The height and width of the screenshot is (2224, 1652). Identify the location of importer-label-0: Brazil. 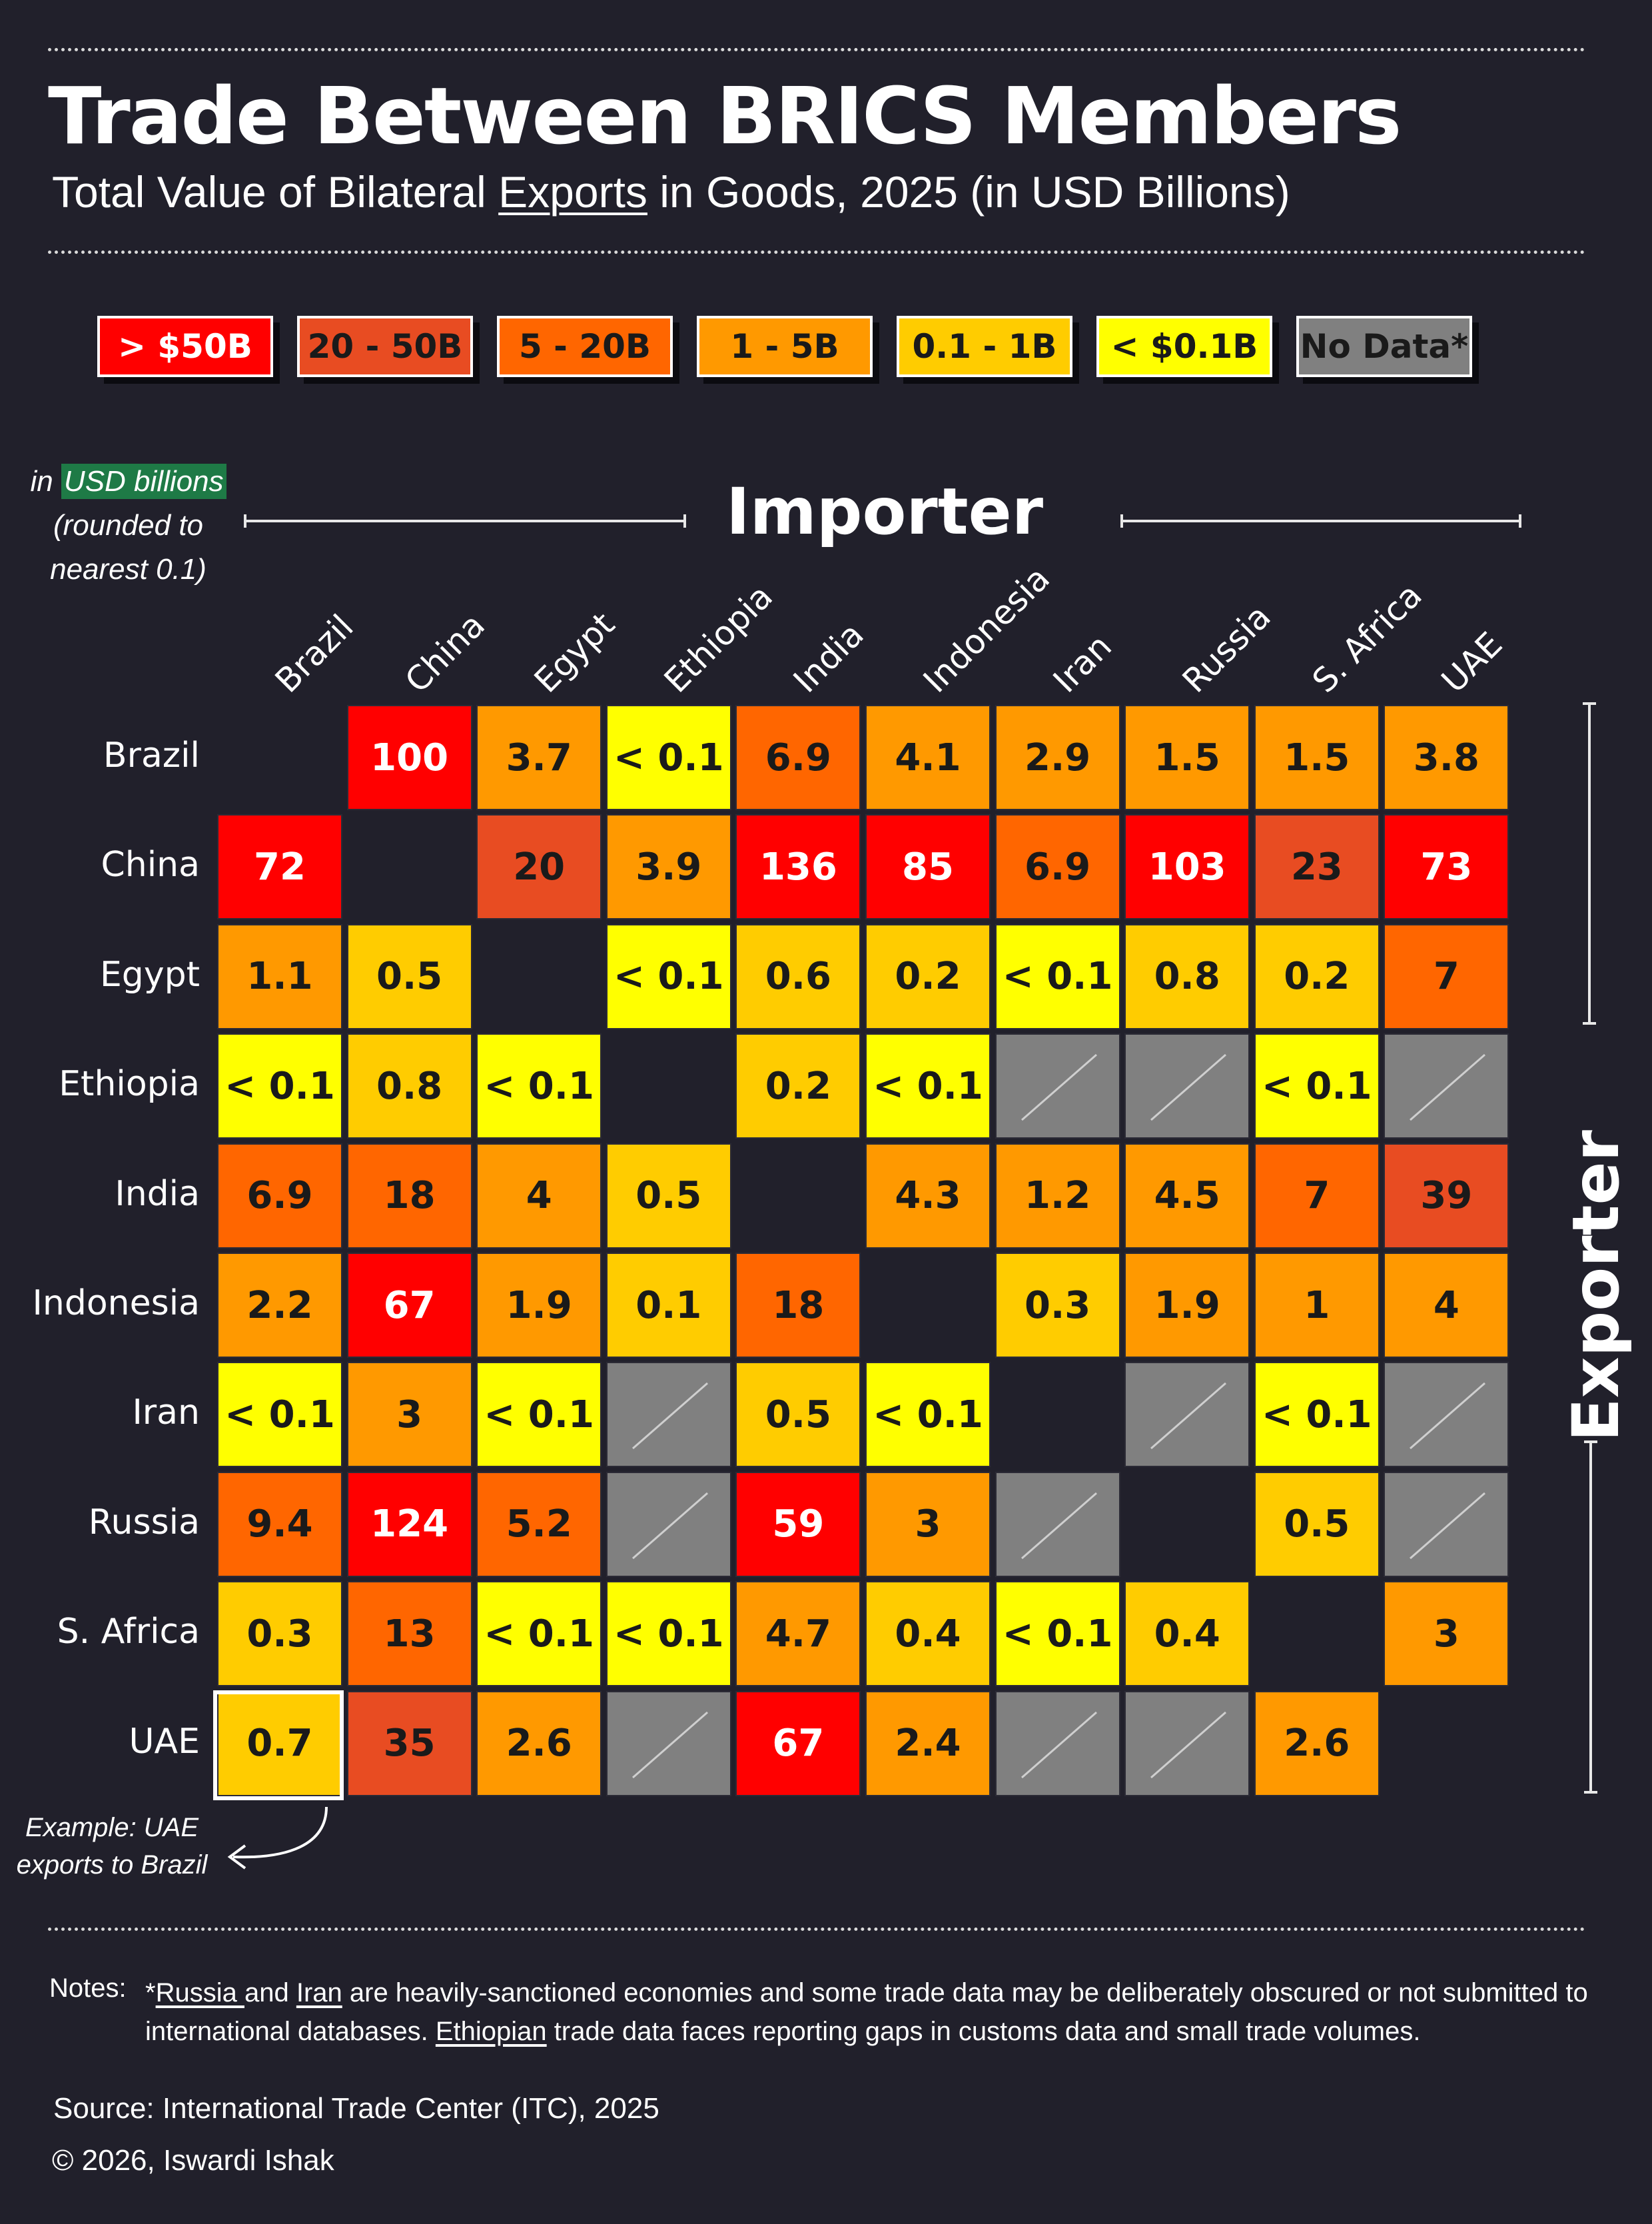
(314, 654).